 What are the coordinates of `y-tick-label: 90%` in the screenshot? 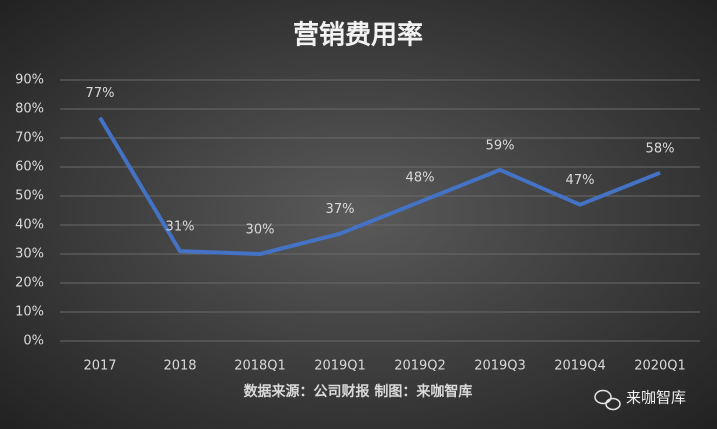 It's located at (29, 80).